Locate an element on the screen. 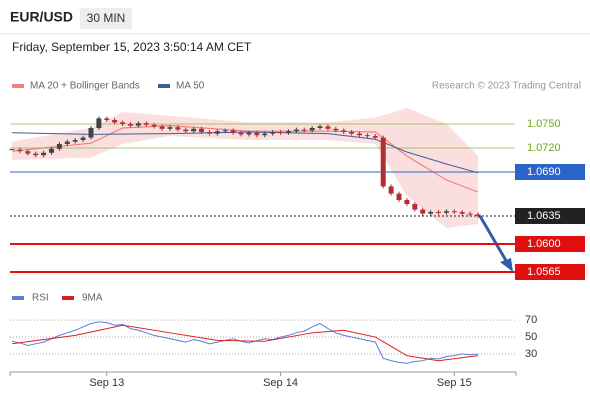 Image resolution: width=590 pixels, height=400 pixels. timeframe: 30 MIN is located at coordinates (106, 18).